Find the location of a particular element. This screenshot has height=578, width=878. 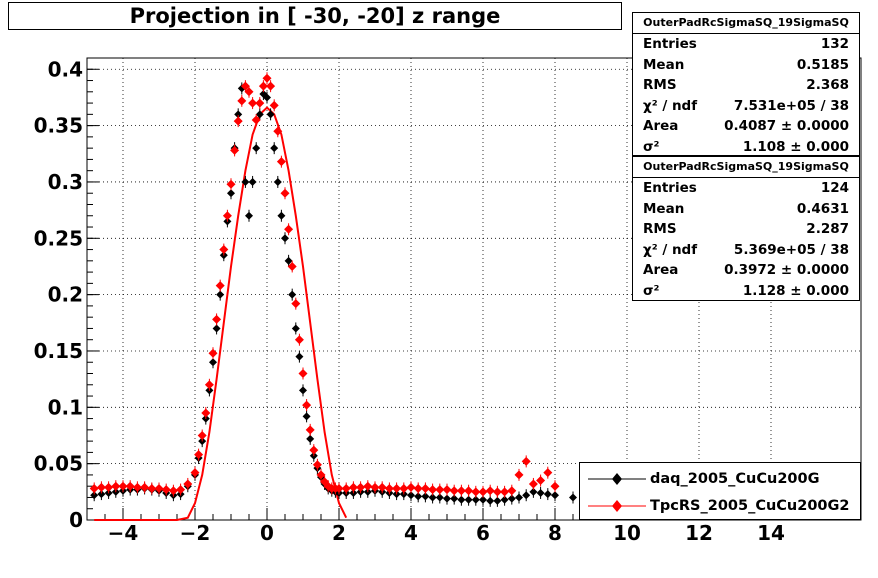

x-tick-label: 4 is located at coordinates (411, 533).